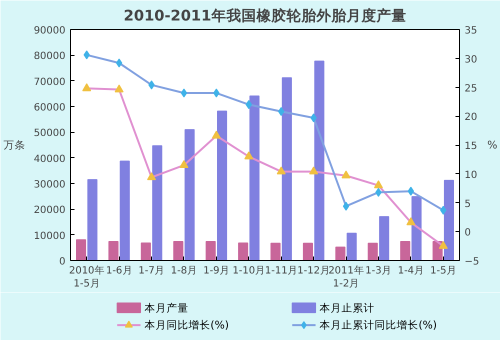 The width and height of the screenshot is (502, 344). Describe the element at coordinates (467, 233) in the screenshot. I see `y2-tick-label: 0` at that location.